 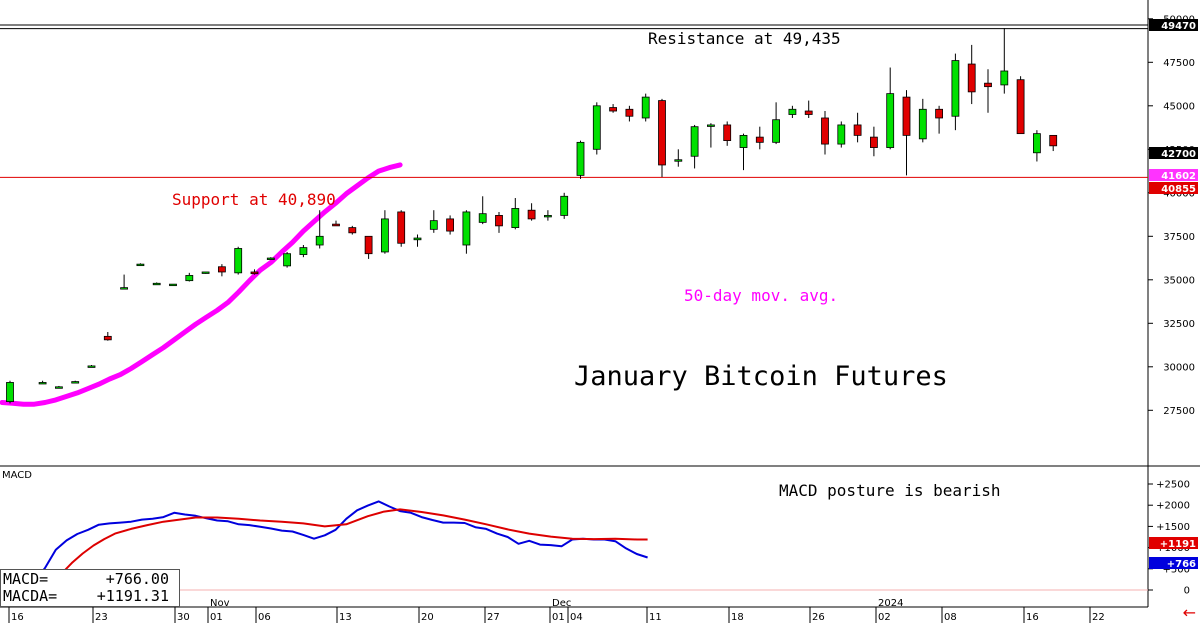 What do you see at coordinates (761, 376) in the screenshot?
I see `chart-title: January Bitcoin Futures` at bounding box center [761, 376].